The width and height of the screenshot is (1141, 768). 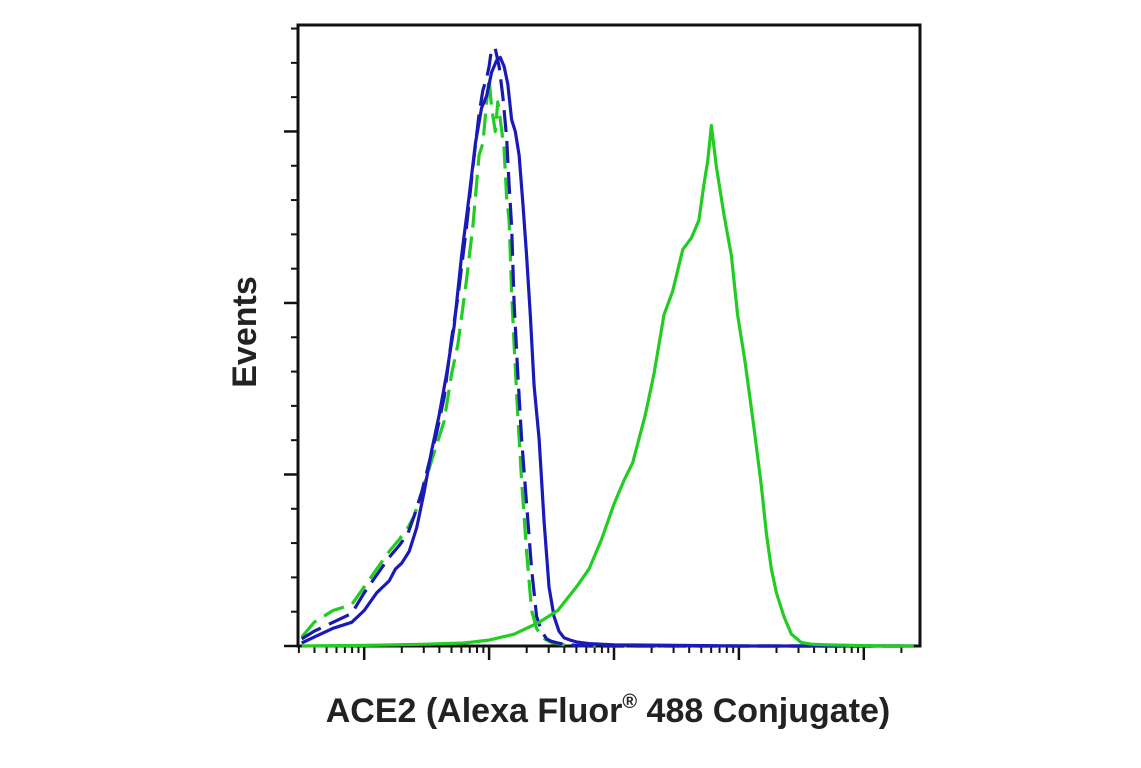 I want to click on x-axis-title-suffix: 488 Conjugate), so click(x=763, y=711).